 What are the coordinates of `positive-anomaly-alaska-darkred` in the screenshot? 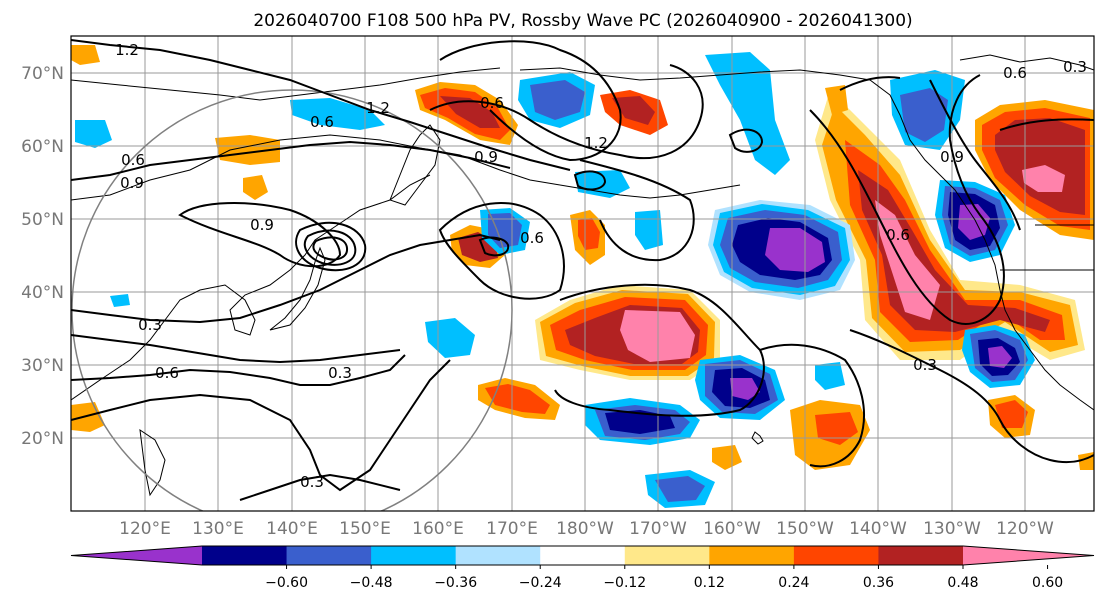 It's located at (633, 110).